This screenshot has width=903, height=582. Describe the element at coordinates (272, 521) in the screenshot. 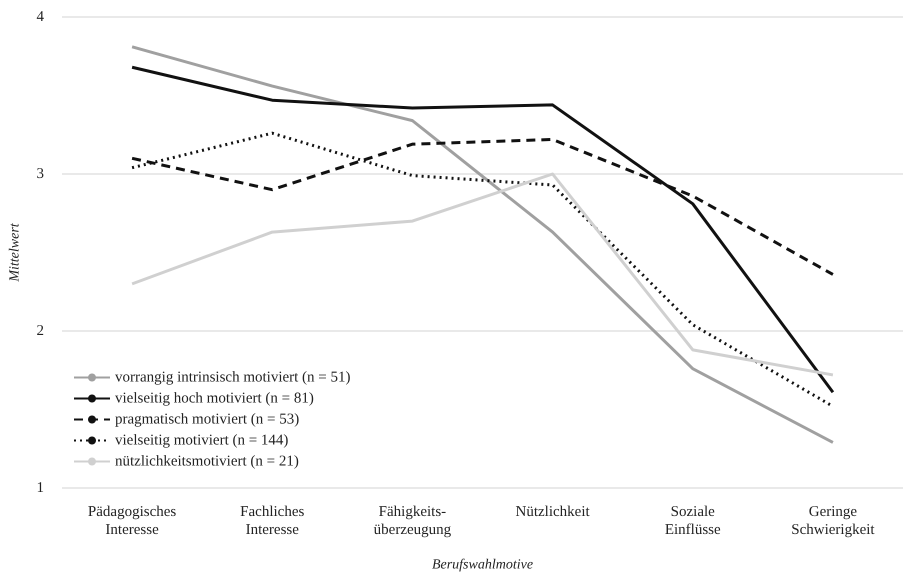

I see `x-tick-label: Fachliches Interesse` at that location.